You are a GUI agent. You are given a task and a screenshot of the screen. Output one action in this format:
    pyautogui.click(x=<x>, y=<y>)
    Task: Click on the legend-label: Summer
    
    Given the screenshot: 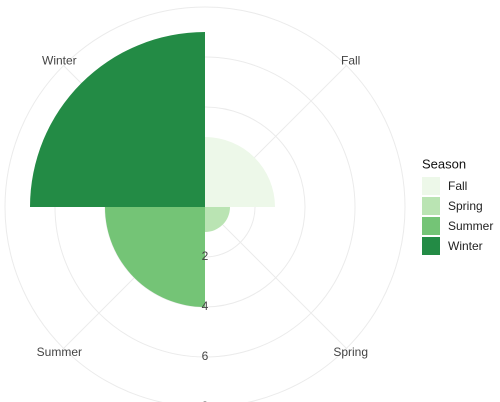 What is the action you would take?
    pyautogui.click(x=470, y=226)
    